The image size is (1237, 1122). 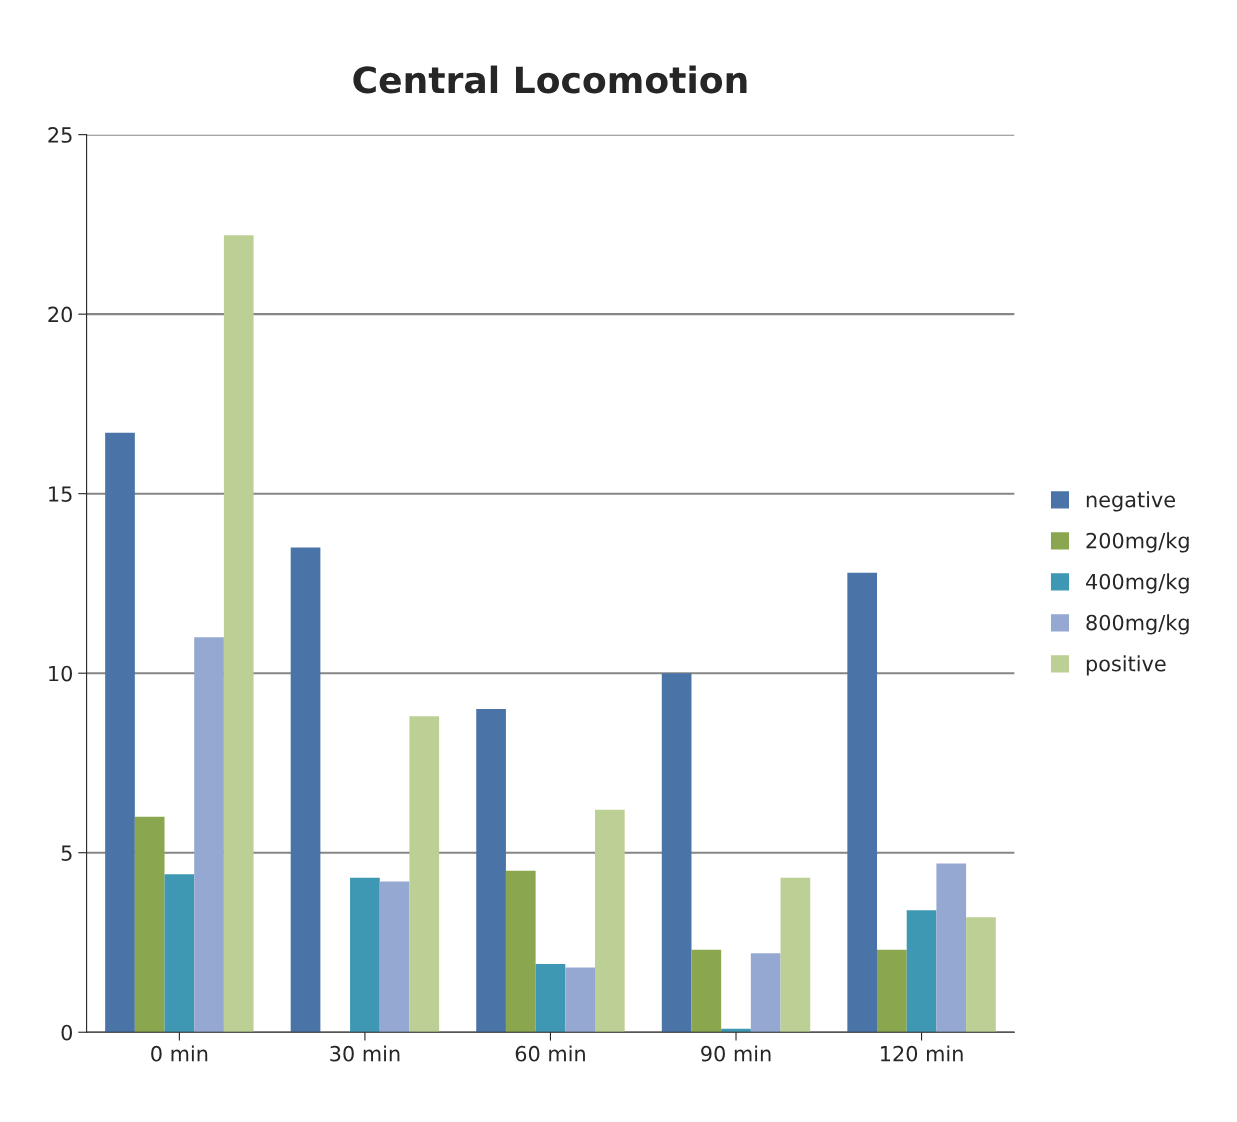 What do you see at coordinates (66, 853) in the screenshot?
I see `y-tick-label: 5` at bounding box center [66, 853].